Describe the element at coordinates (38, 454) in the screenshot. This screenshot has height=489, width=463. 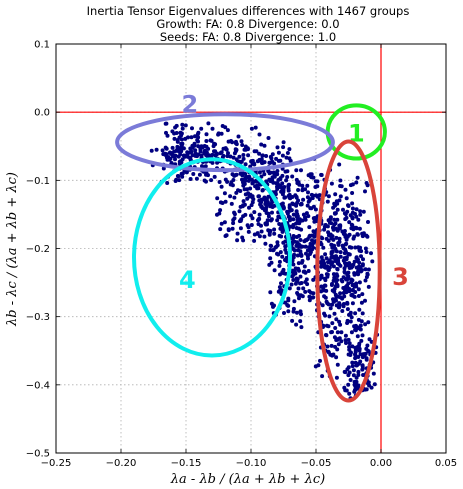
I see `y-tick-label: −0.5` at that location.